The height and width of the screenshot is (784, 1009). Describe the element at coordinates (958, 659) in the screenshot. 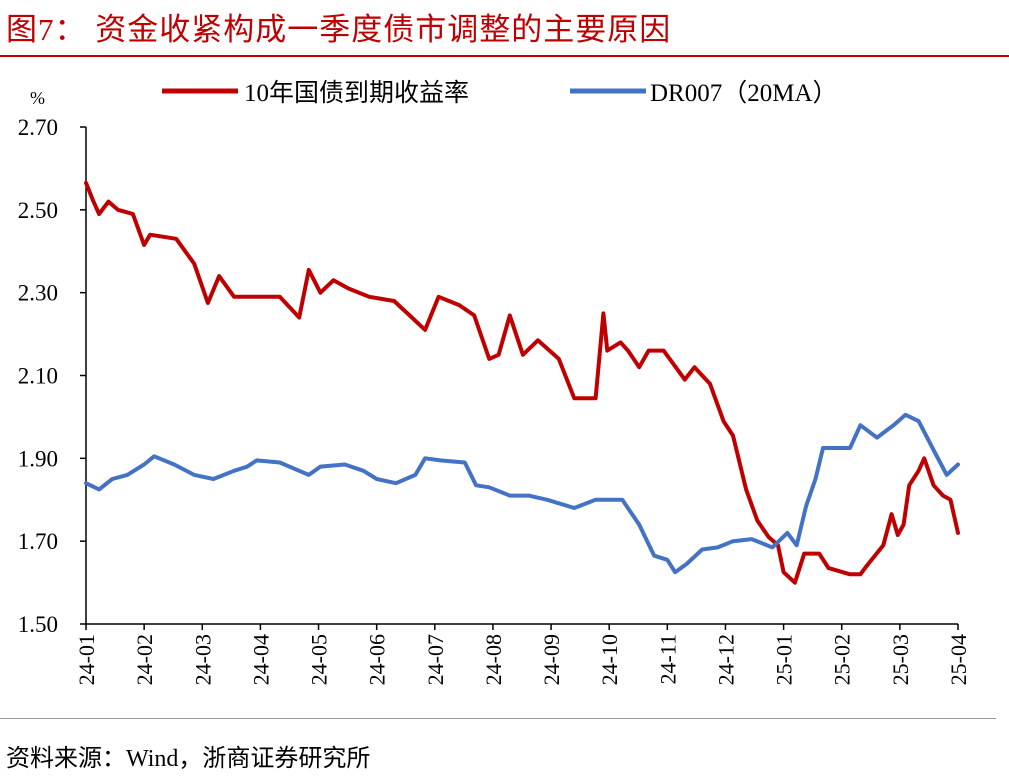

I see `x-tick-label: 25-04` at that location.